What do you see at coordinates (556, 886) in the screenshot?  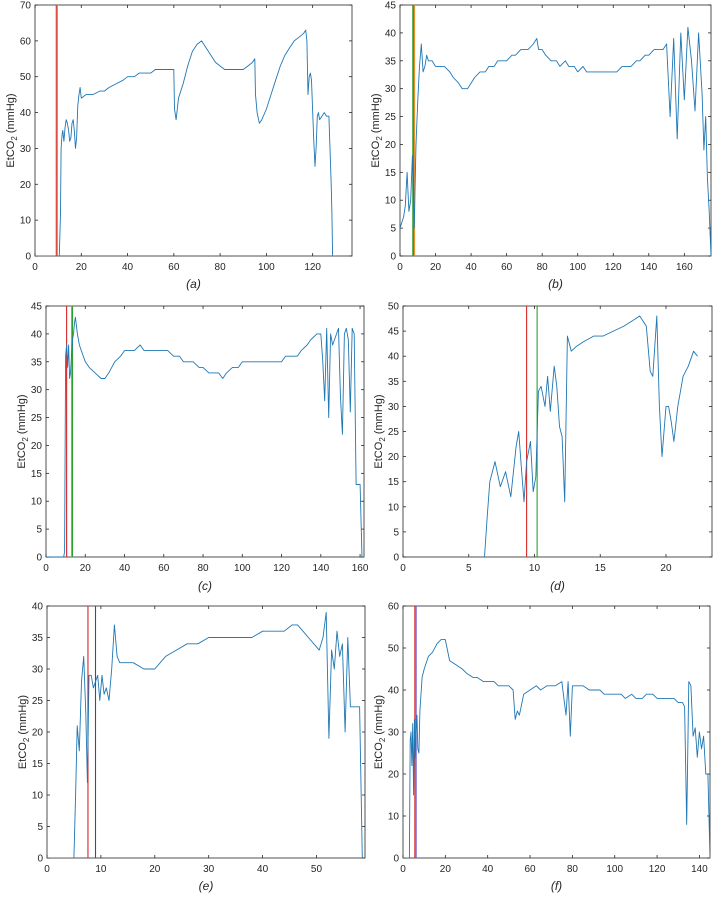 I see `panel-label: (f)` at bounding box center [556, 886].